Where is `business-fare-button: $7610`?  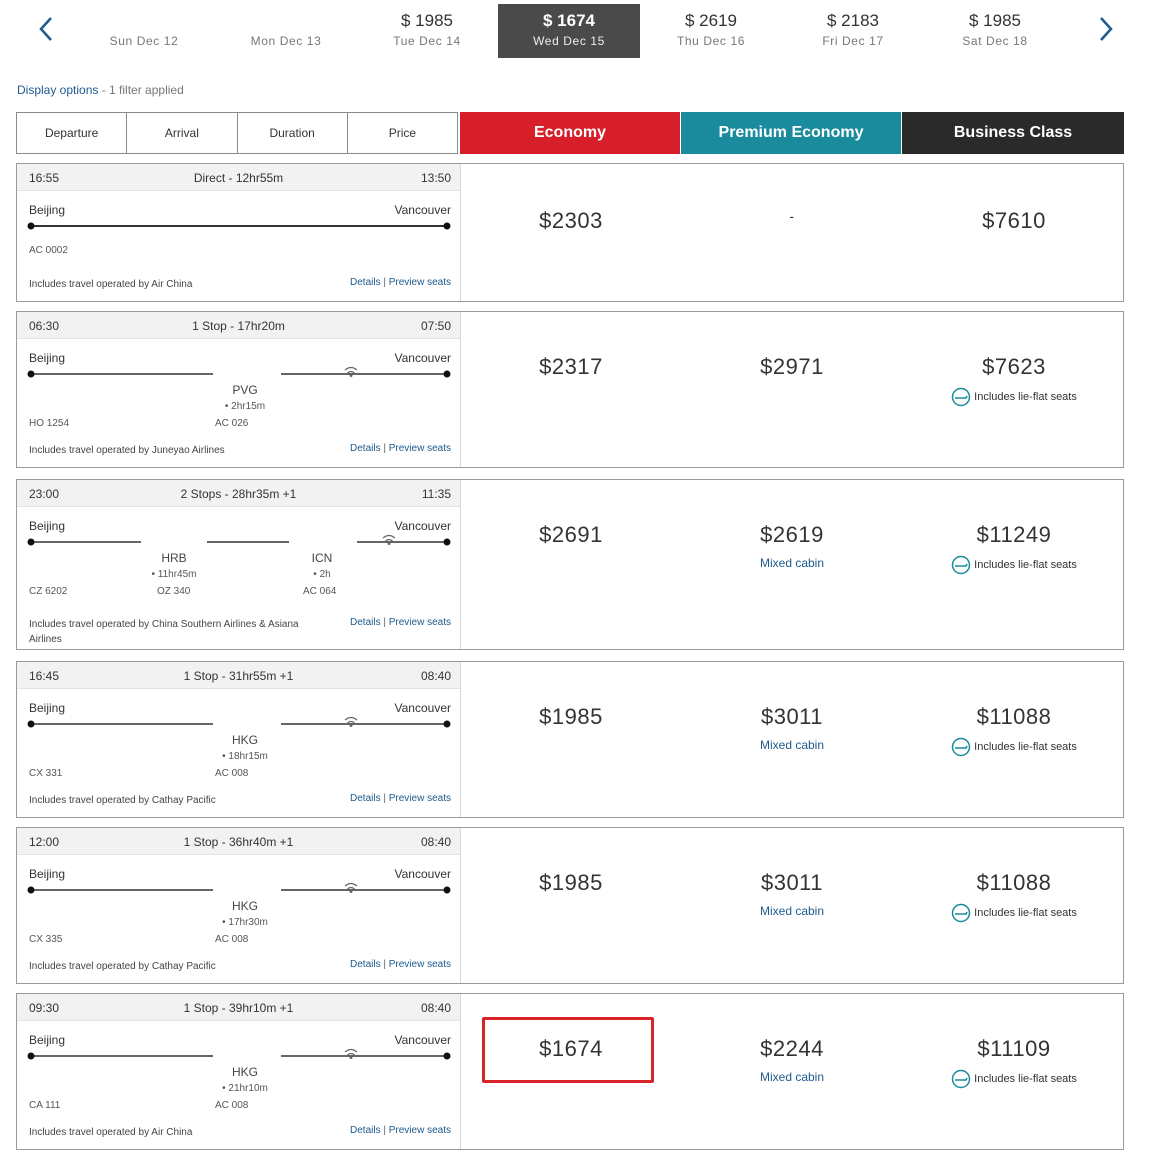
business-fare-button: $7610 is located at coordinates (1014, 232).